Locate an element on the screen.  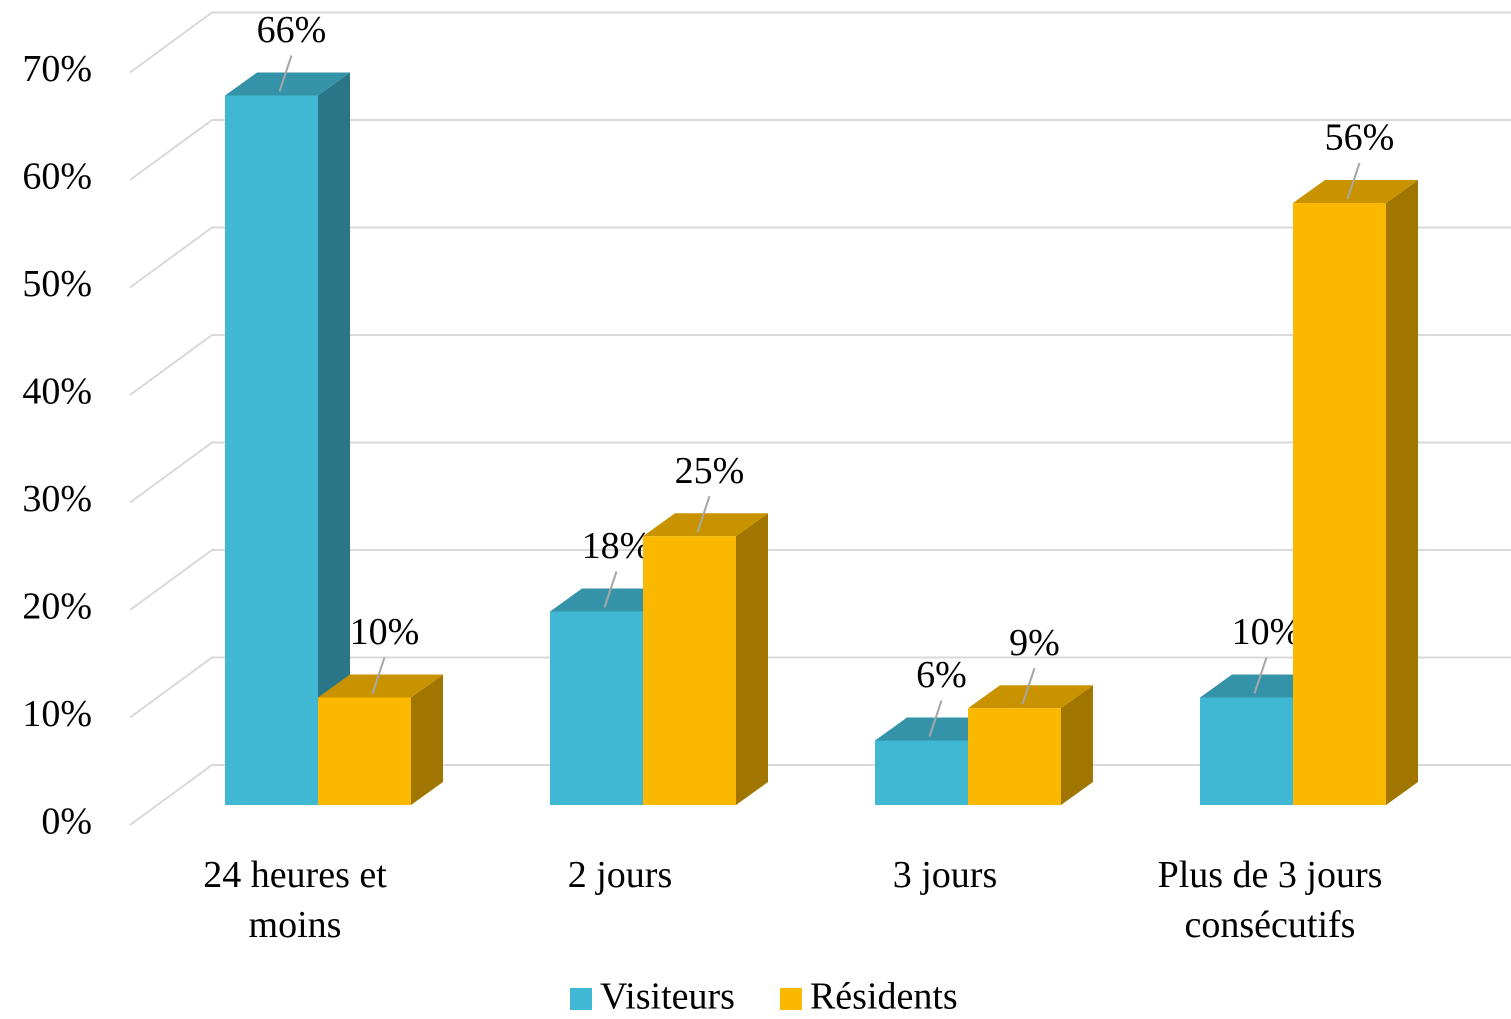
x-tick-label: 3 jours is located at coordinates (945, 875).